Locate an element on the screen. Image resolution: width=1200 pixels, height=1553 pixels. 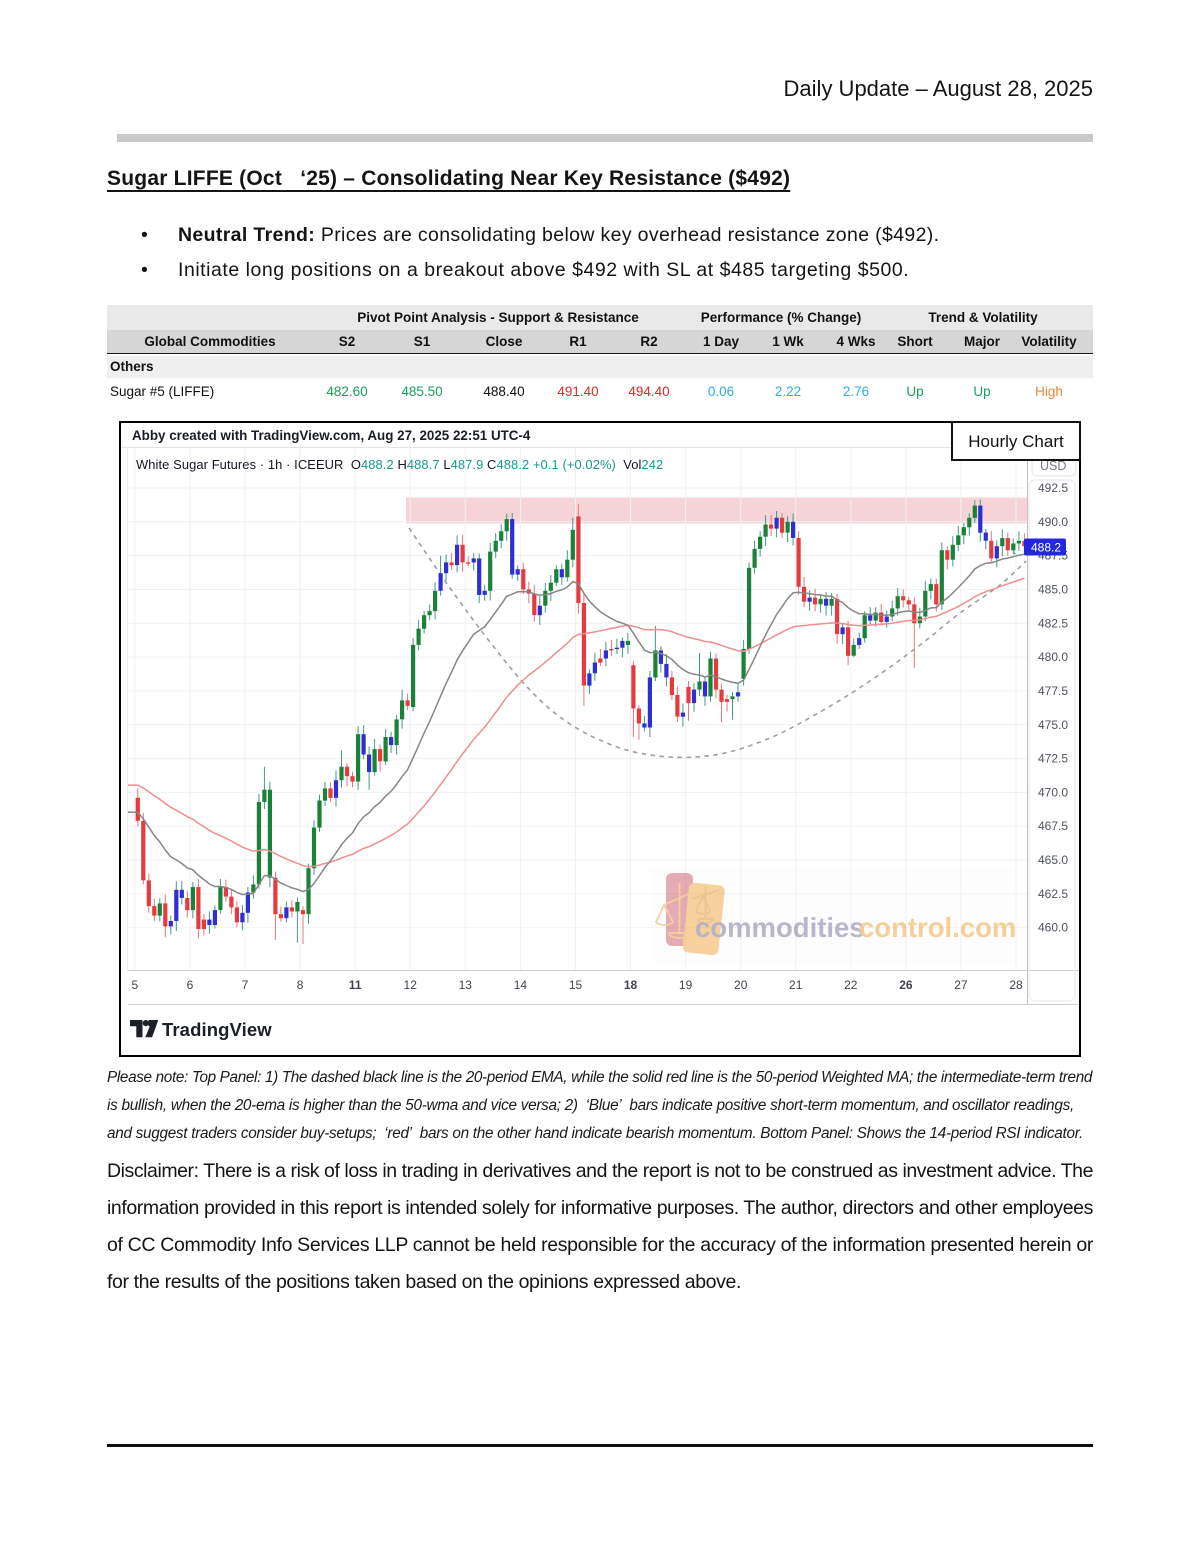
svg-text: 11 is located at coordinates (355, 985).